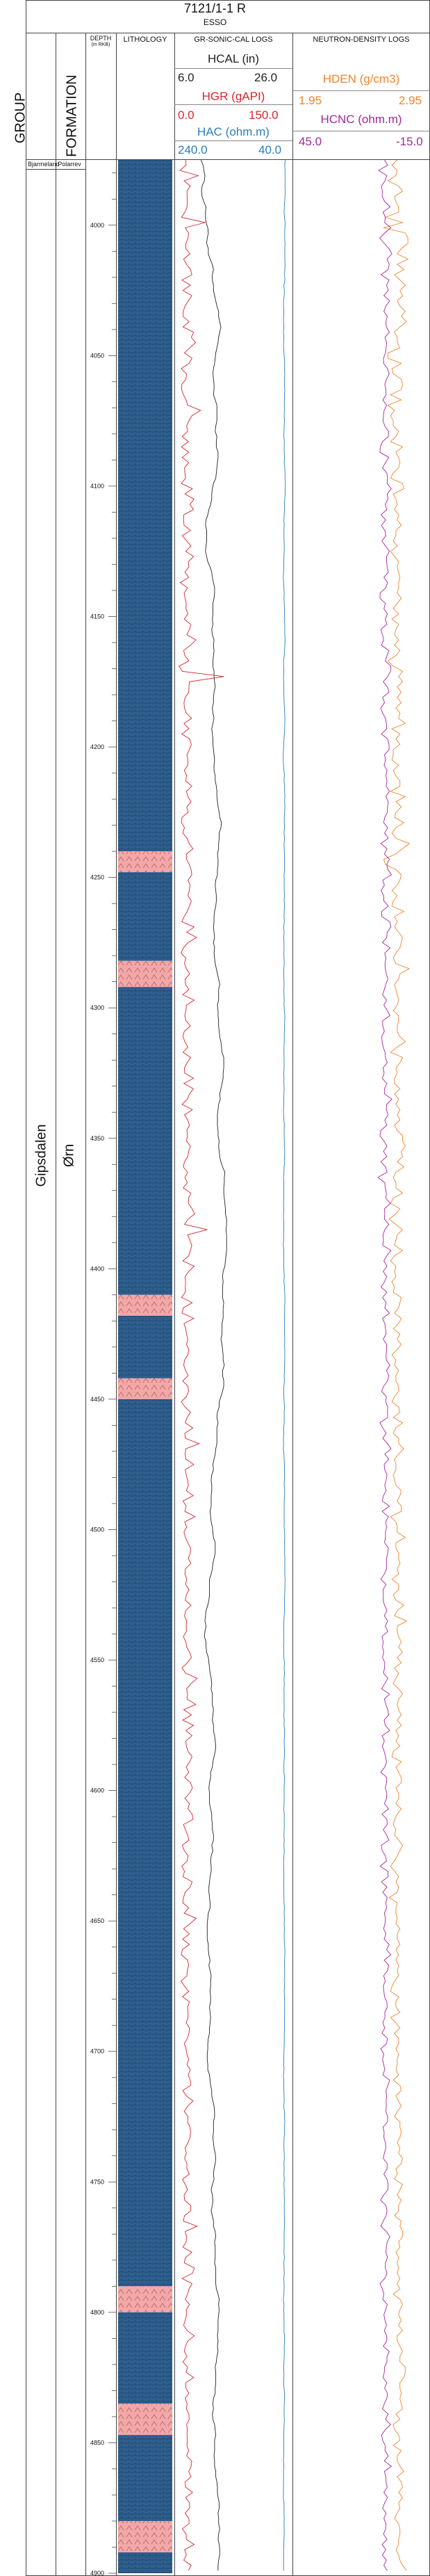 The image size is (430, 2576). Describe the element at coordinates (264, 115) in the screenshot. I see `hgr-max-label: 150.0` at that location.